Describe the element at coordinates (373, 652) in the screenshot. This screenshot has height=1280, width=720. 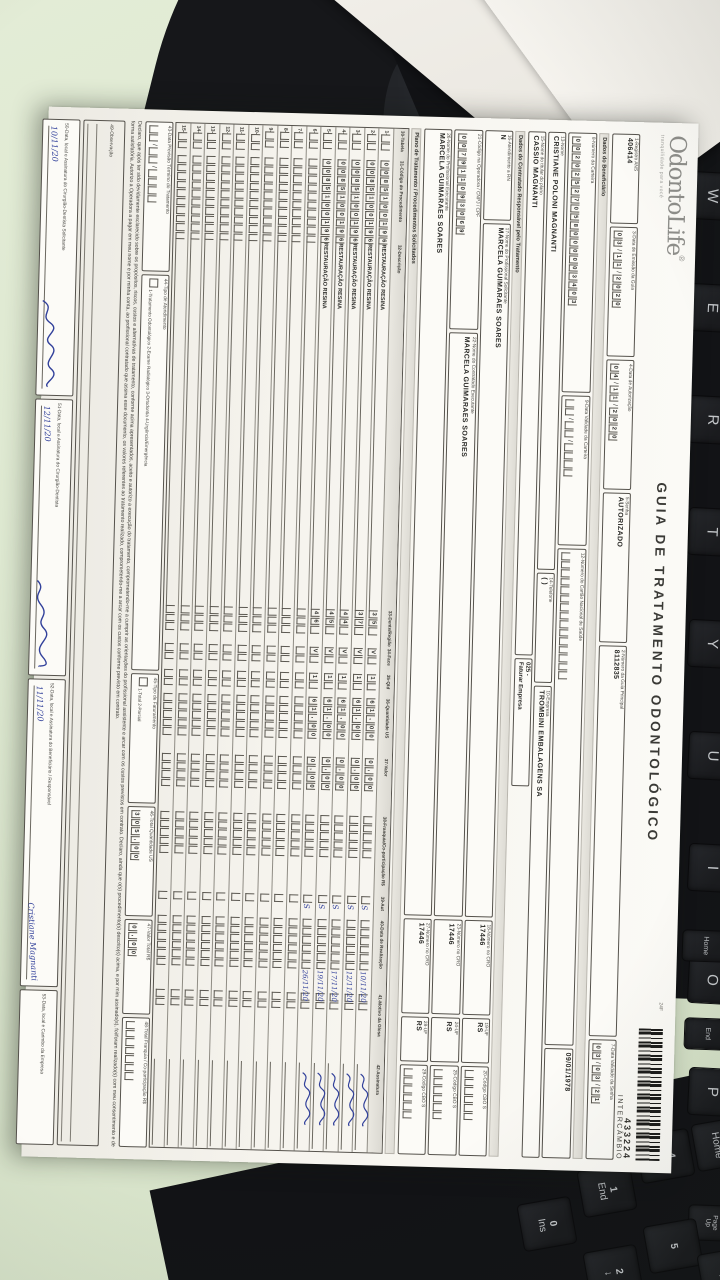
I see `comb-cell: V` at that location.